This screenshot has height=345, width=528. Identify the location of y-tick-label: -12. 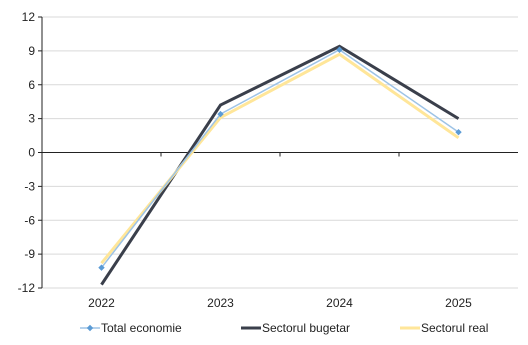
(27, 288).